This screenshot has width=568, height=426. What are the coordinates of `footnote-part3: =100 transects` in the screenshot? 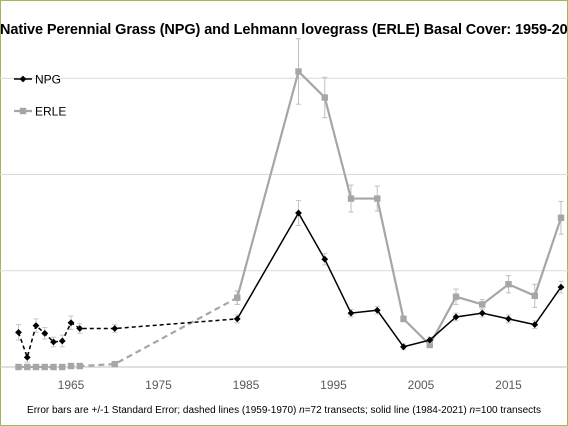 It's located at (508, 410).